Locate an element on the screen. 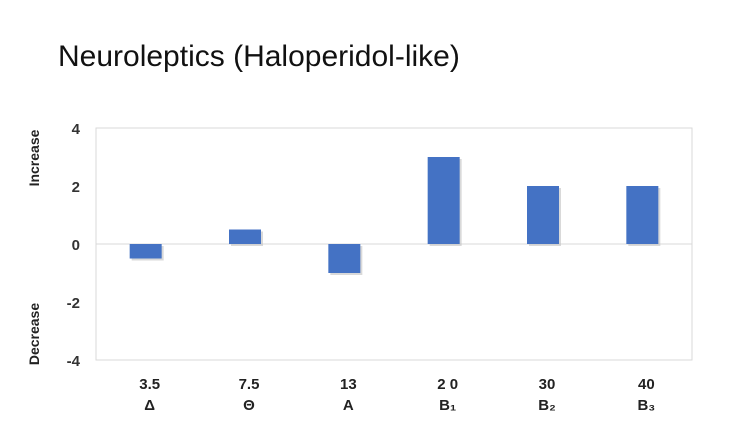  y-tick-label: -4 is located at coordinates (74, 361).